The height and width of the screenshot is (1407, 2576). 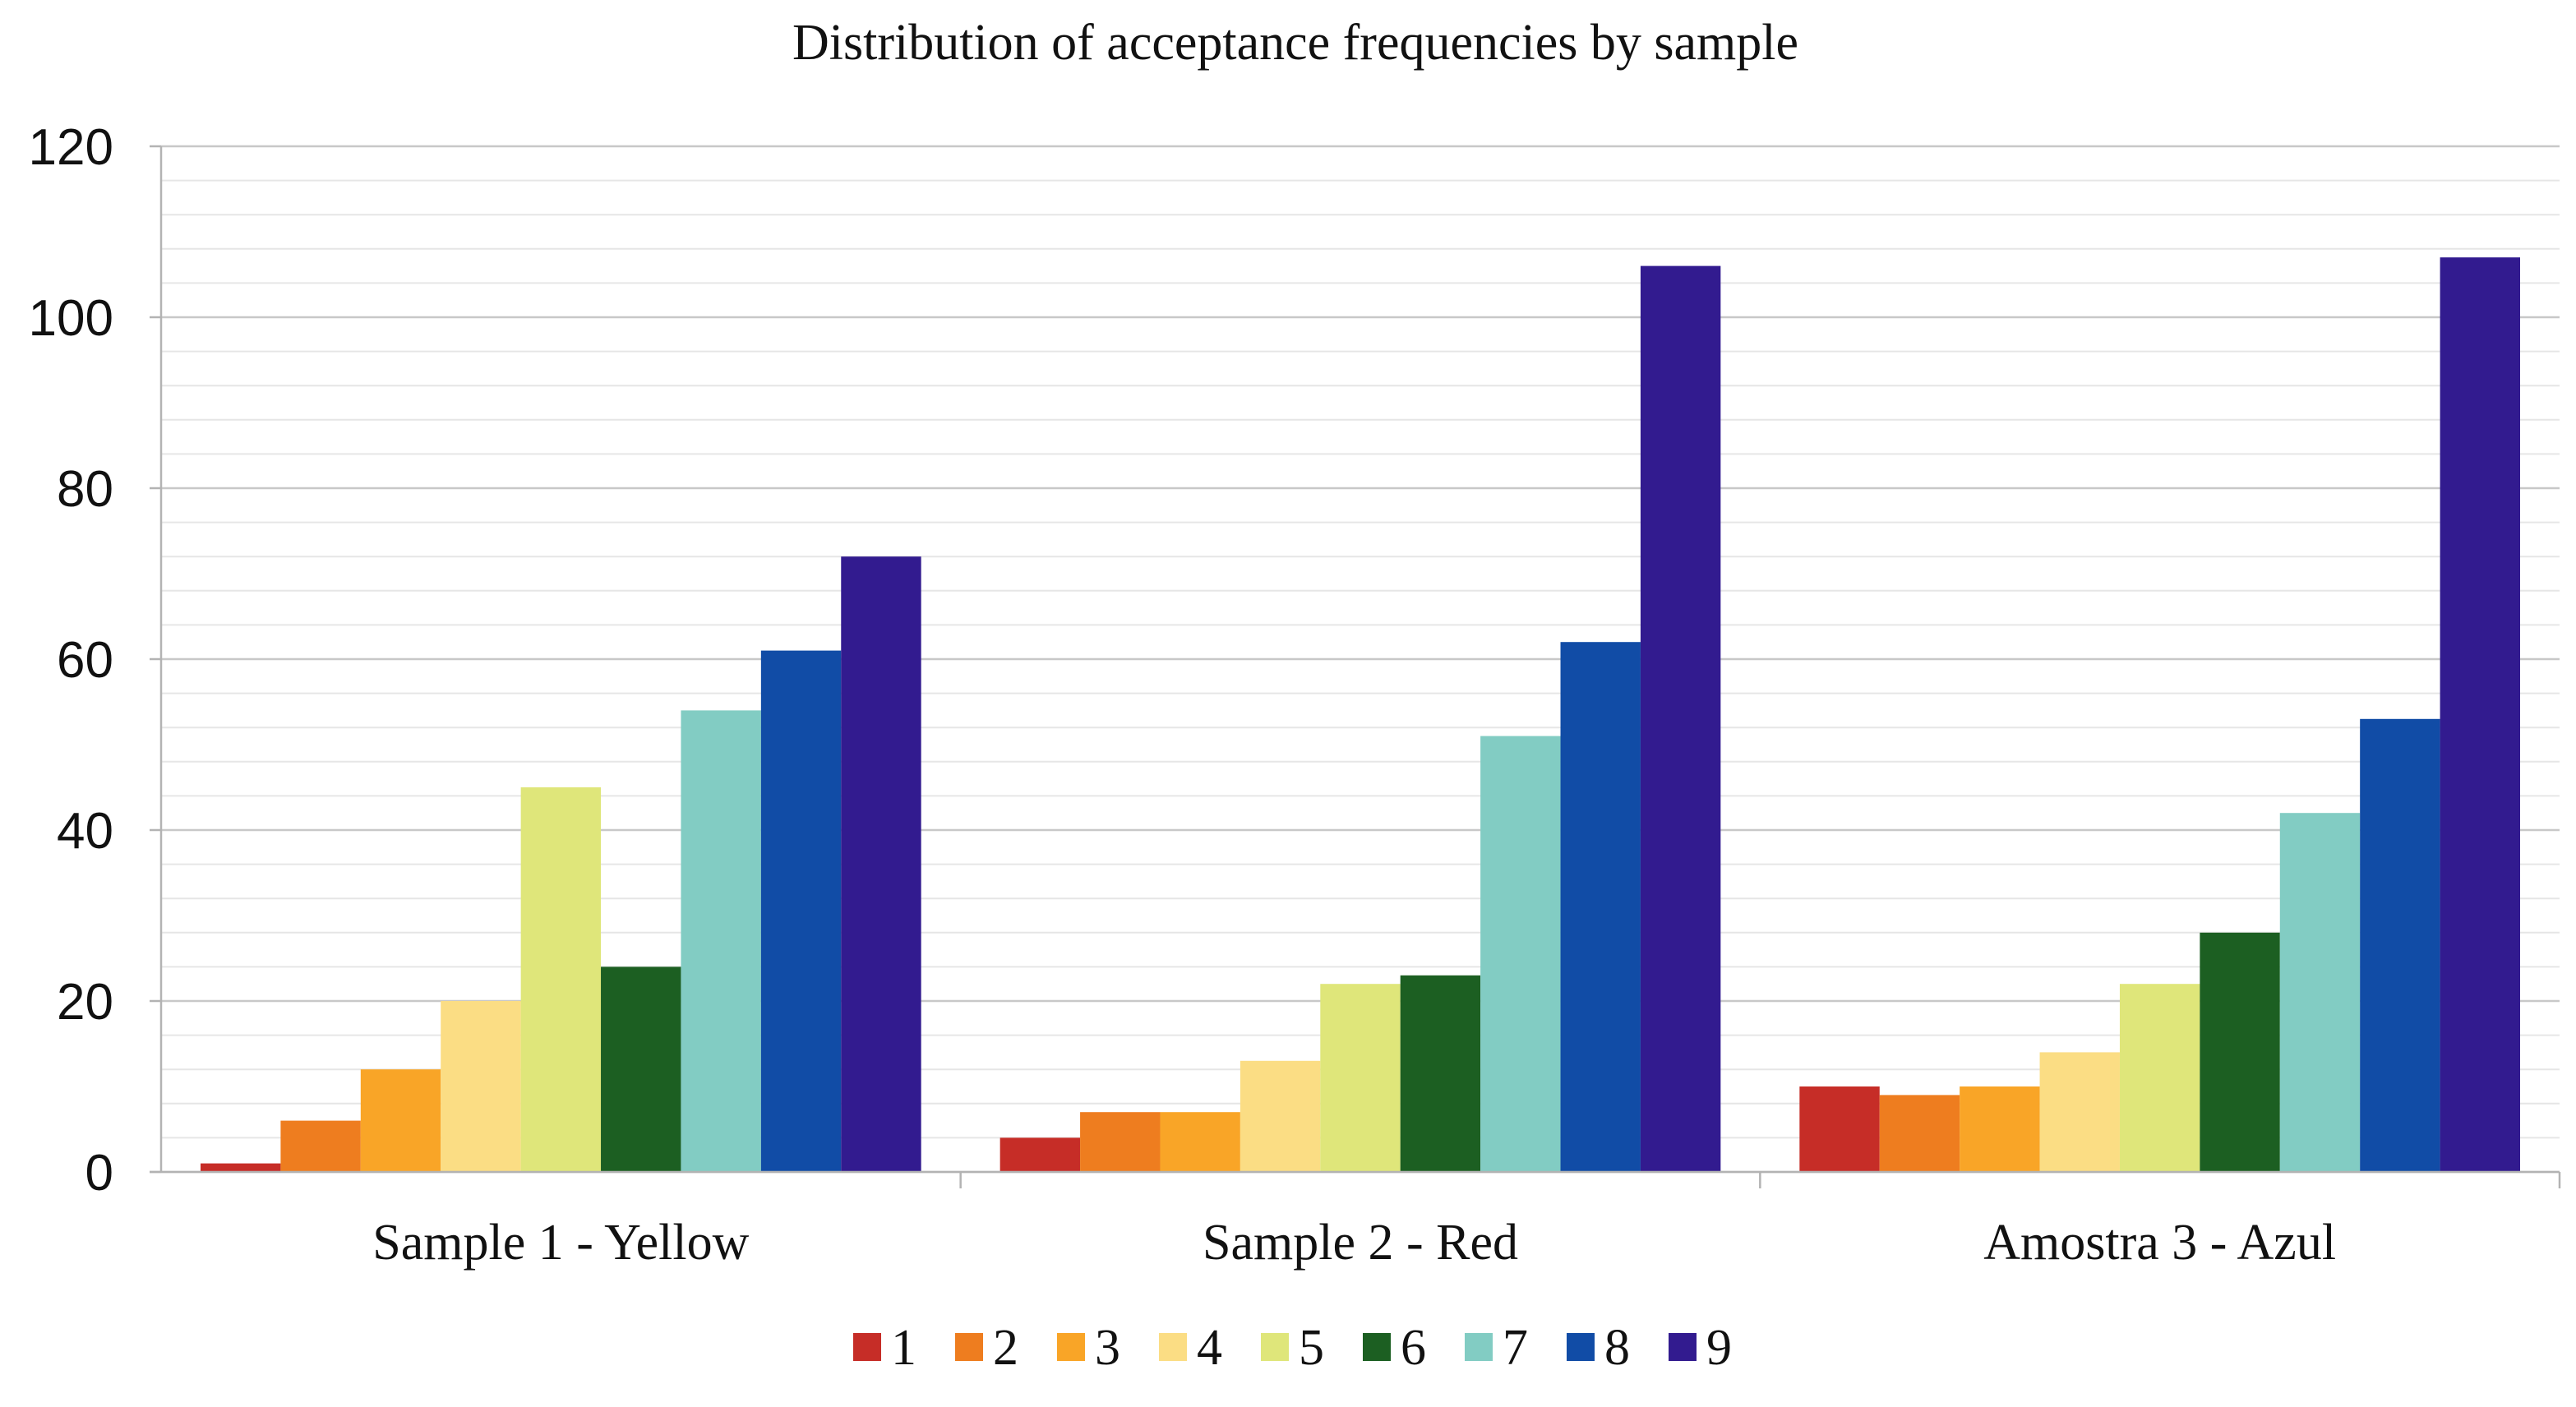 I want to click on legend-label: 2, so click(x=1005, y=1348).